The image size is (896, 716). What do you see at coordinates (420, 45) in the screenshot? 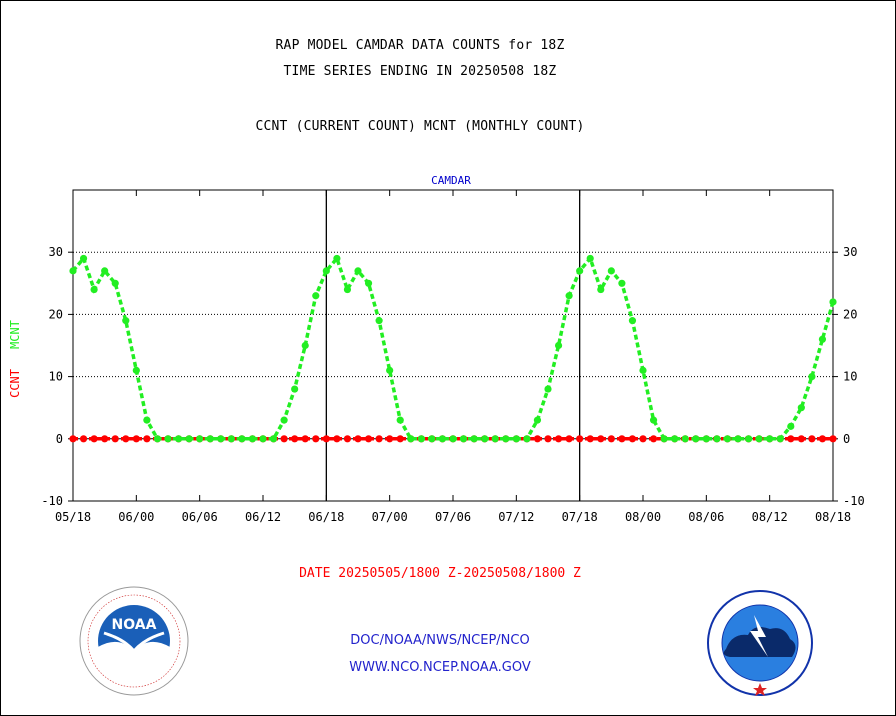
I see `chart-title-line1: RAP MODEL CAMDAR DATA COUNTS for 18Z` at bounding box center [420, 45].